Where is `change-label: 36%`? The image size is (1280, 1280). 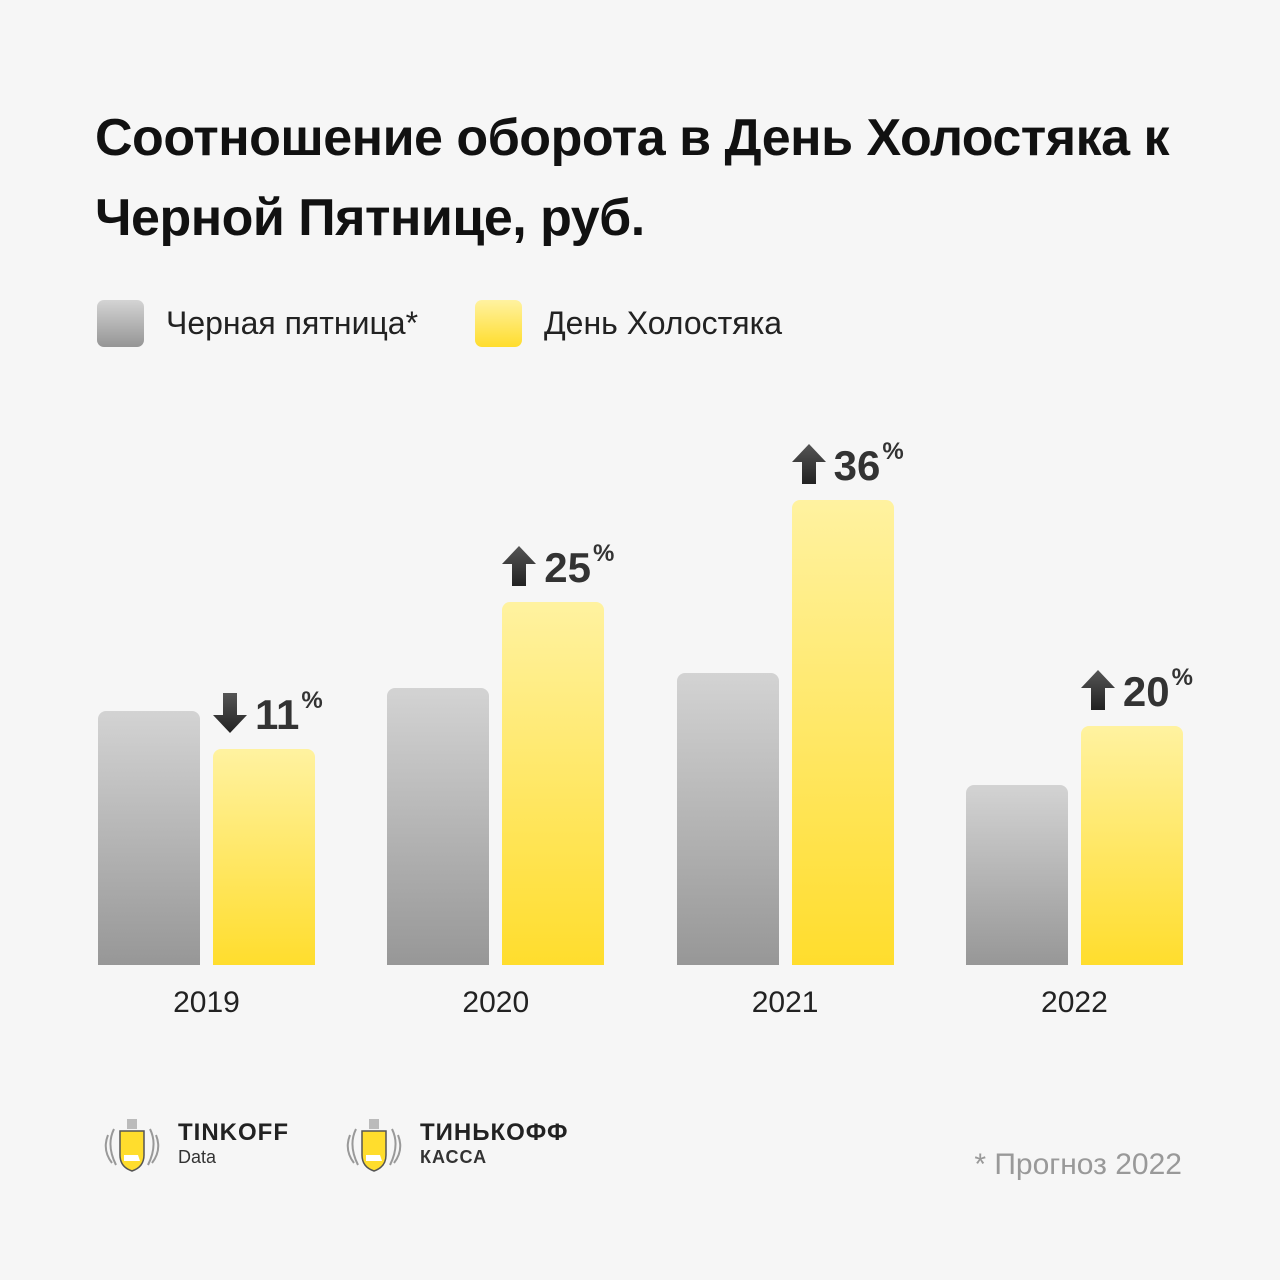
change-label: 36% is located at coordinates (847, 464).